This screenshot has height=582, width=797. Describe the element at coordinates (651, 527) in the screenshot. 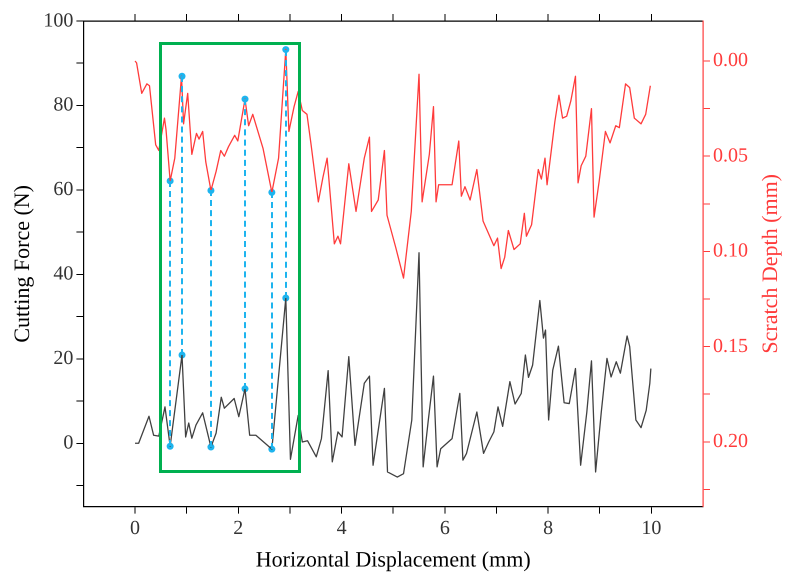

I see `x-tick-label: 10` at that location.